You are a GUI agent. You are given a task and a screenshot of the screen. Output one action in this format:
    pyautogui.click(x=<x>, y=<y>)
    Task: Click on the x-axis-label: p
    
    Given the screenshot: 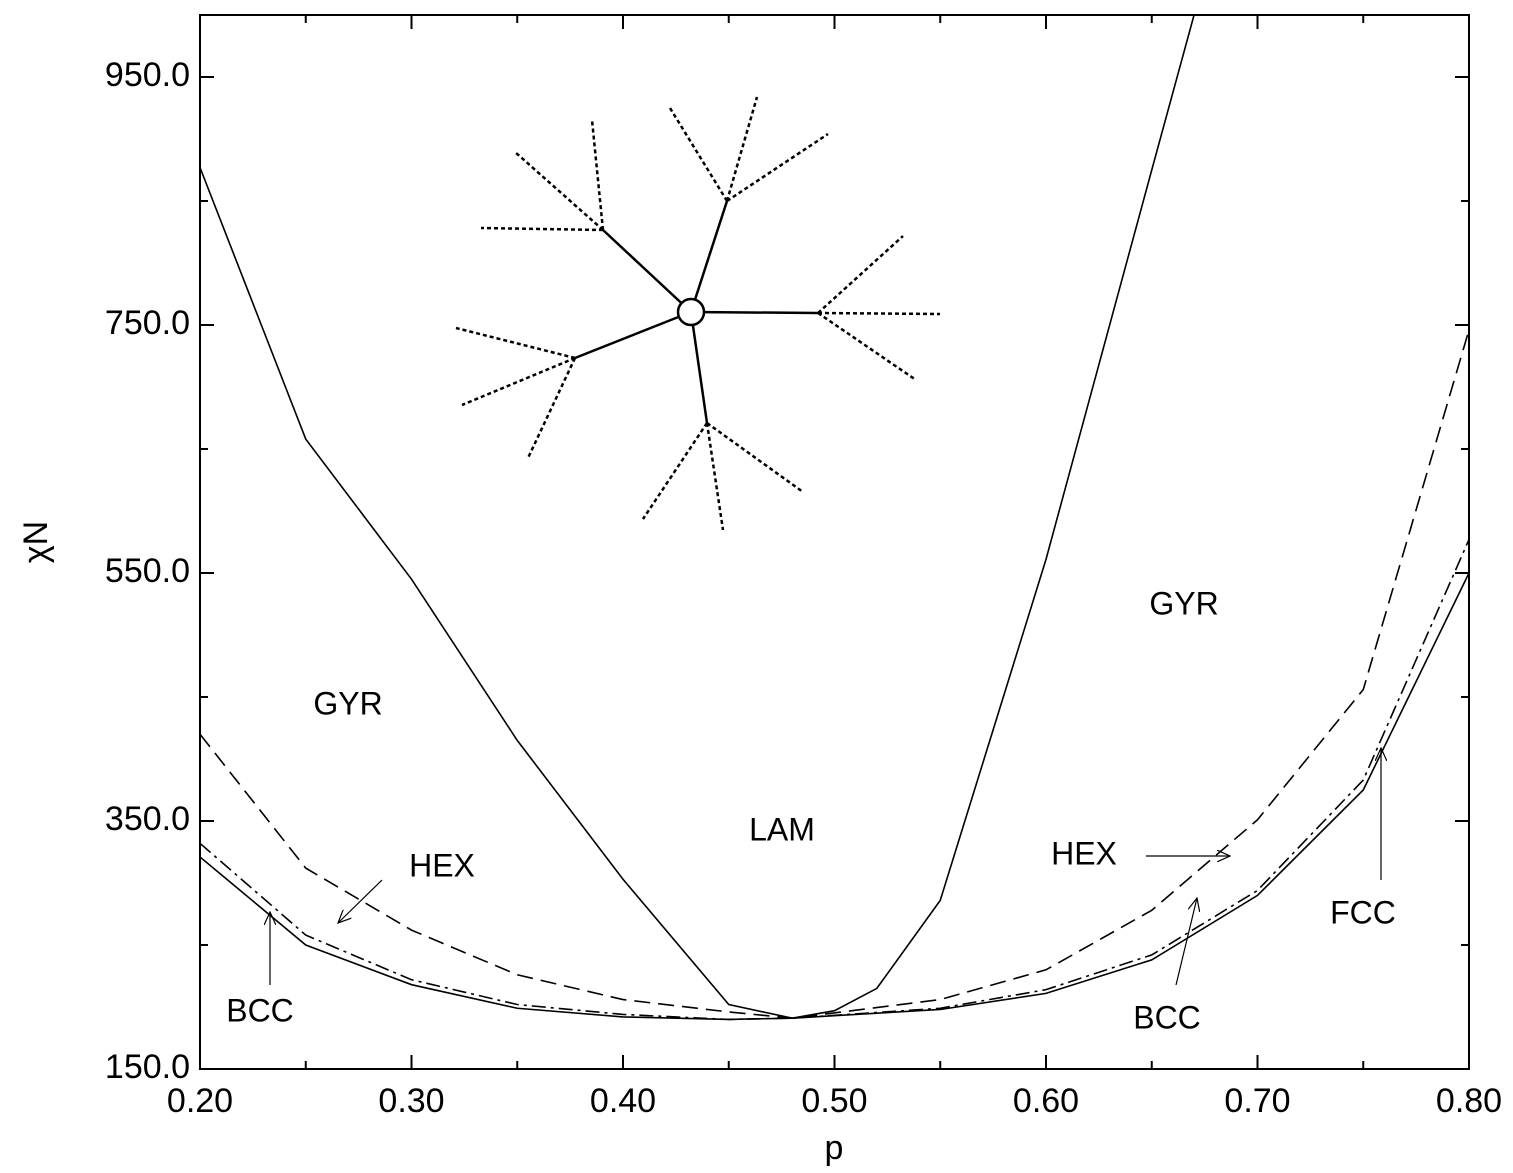 What is the action you would take?
    pyautogui.click(x=834, y=1148)
    